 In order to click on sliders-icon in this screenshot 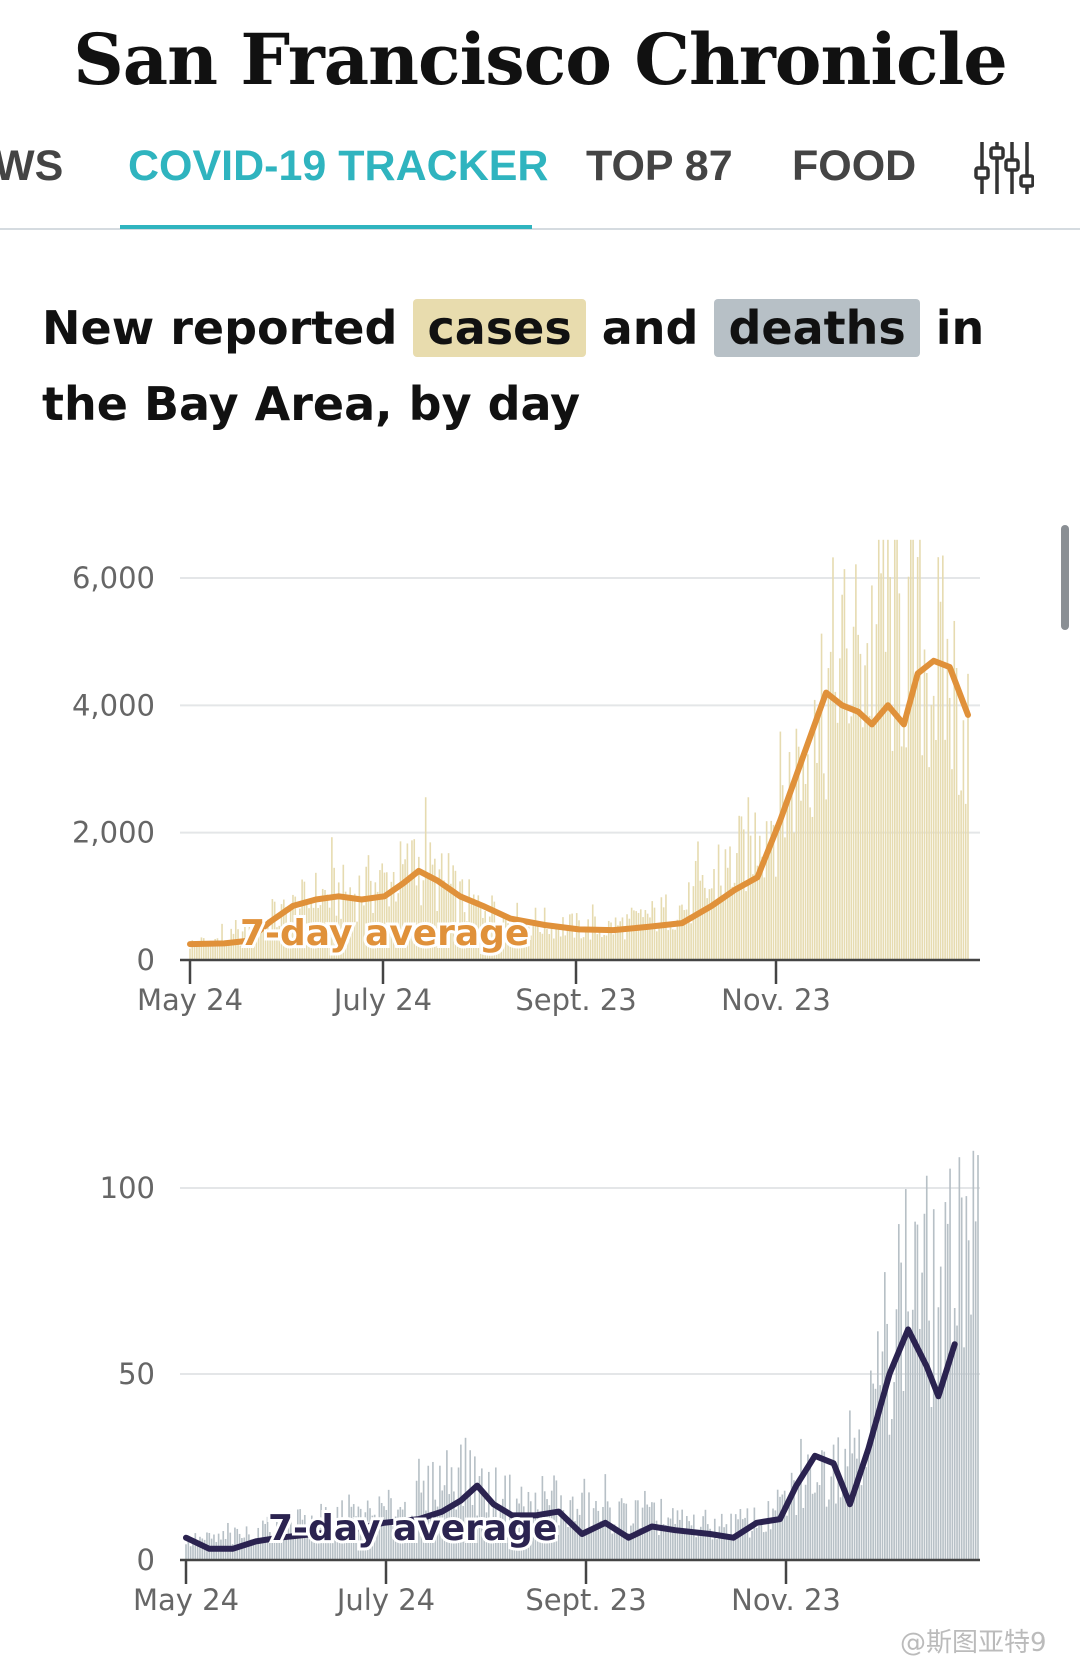, I will do `click(1003, 168)`.